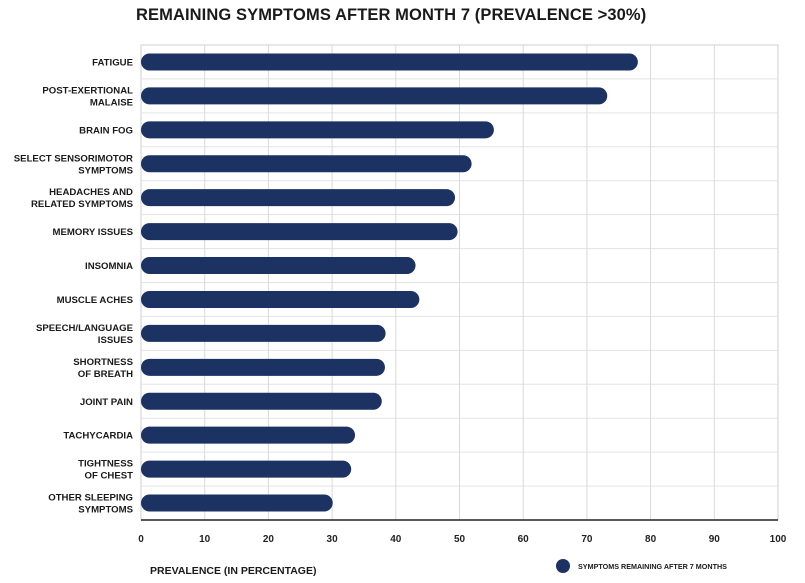 This screenshot has width=805, height=583. What do you see at coordinates (396, 539) in the screenshot?
I see `x-tick-label: 40` at bounding box center [396, 539].